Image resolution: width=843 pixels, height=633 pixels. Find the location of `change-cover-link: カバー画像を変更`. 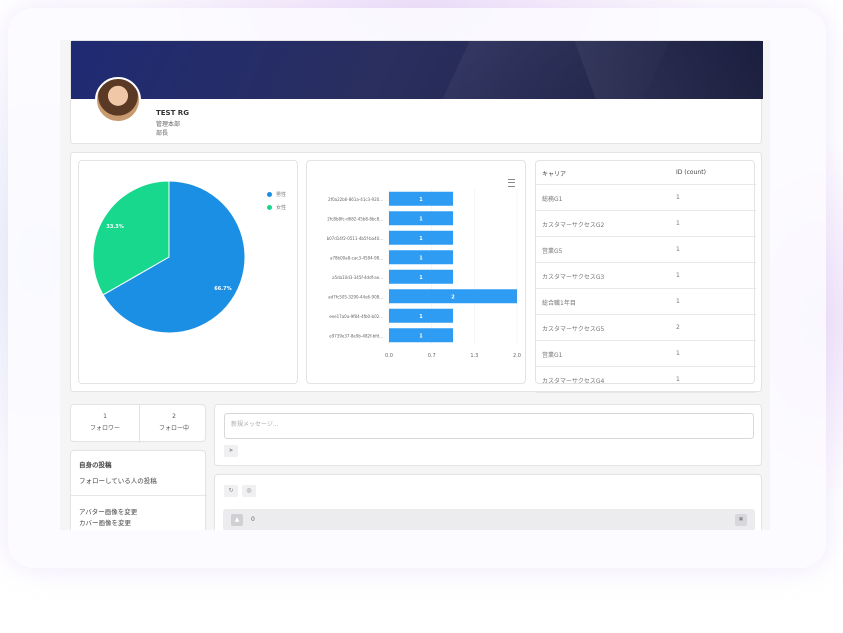

change-cover-link: カバー画像を変更 is located at coordinates (105, 523).